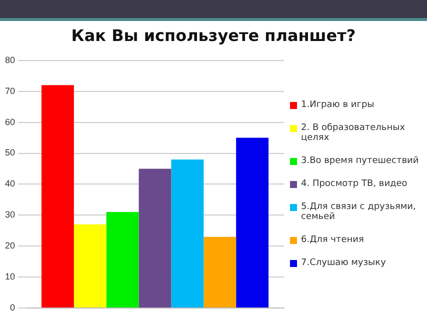 The height and width of the screenshot is (320, 427). I want to click on legend-label: 6.Для чтения, so click(332, 240).